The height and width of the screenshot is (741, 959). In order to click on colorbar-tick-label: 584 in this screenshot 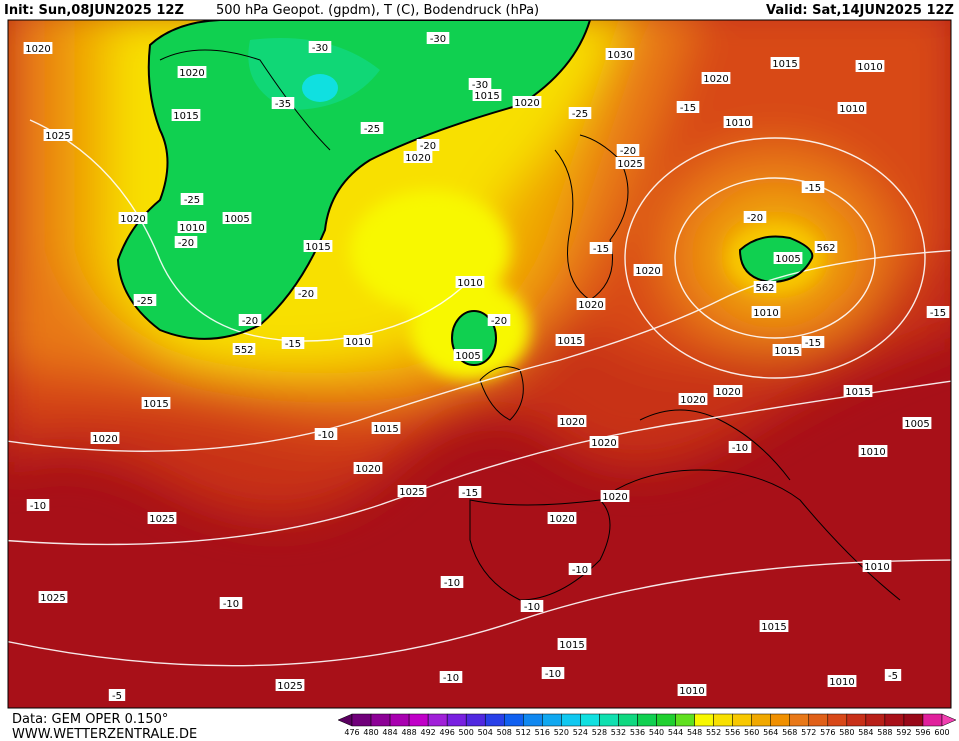, I will do `click(865, 732)`.